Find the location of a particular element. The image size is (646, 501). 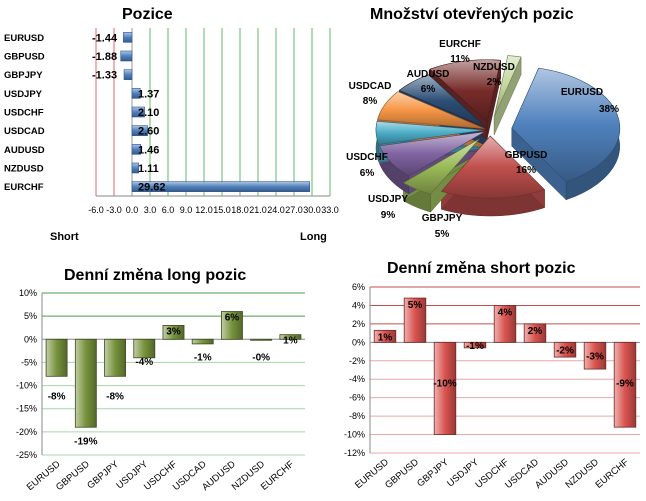

short-label: Short is located at coordinates (64, 237).